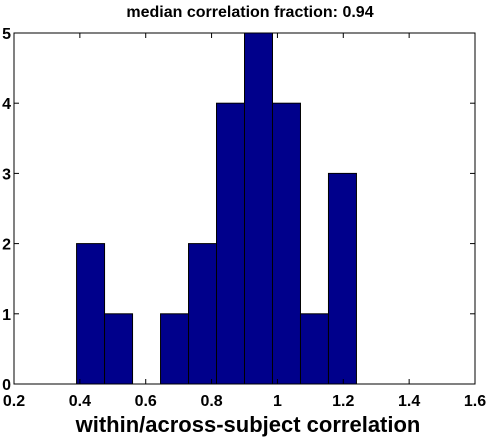 The image size is (490, 442). I want to click on x-tick-label-5: 1.2, so click(343, 401).